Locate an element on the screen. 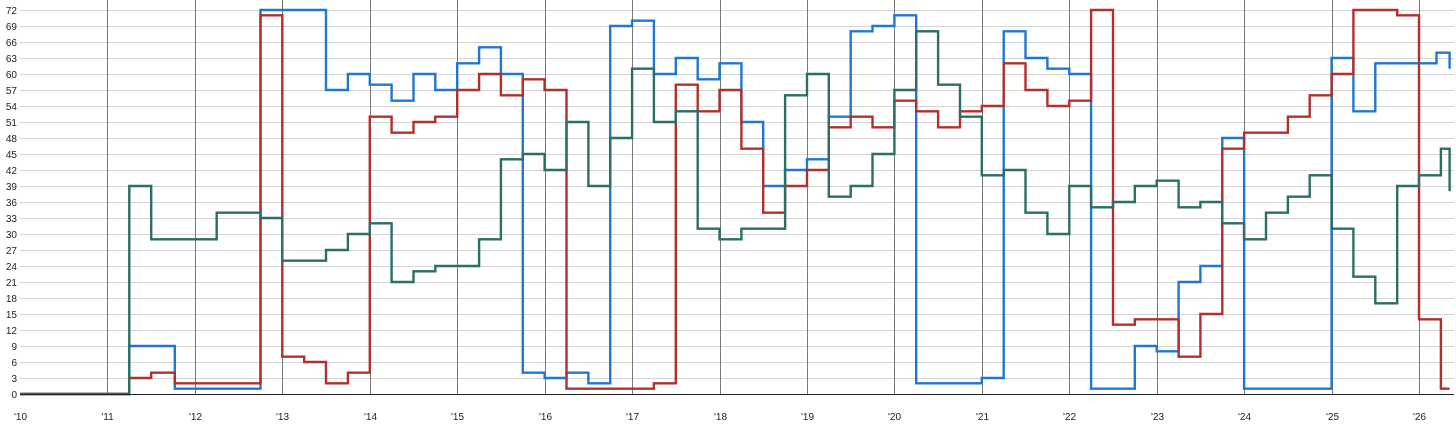 This screenshot has height=427, width=1456. x-tick-label: '24 is located at coordinates (1244, 417).